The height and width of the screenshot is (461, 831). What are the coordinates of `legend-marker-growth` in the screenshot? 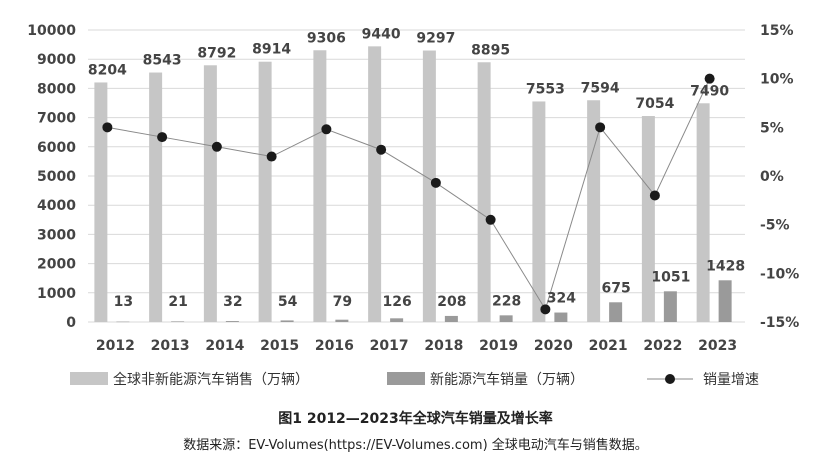 It's located at (670, 379).